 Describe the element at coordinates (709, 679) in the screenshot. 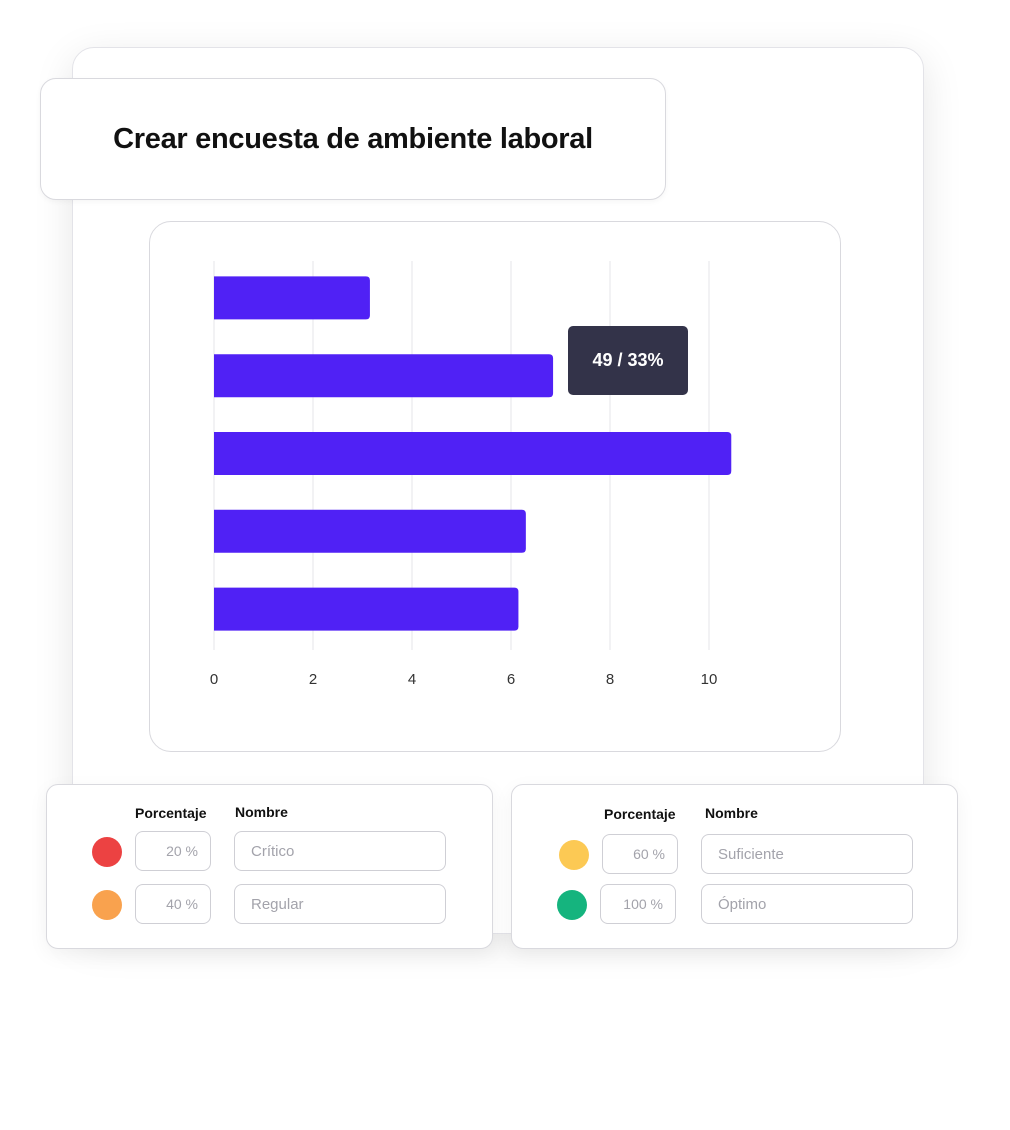

I see `x-tick-label: 10` at that location.